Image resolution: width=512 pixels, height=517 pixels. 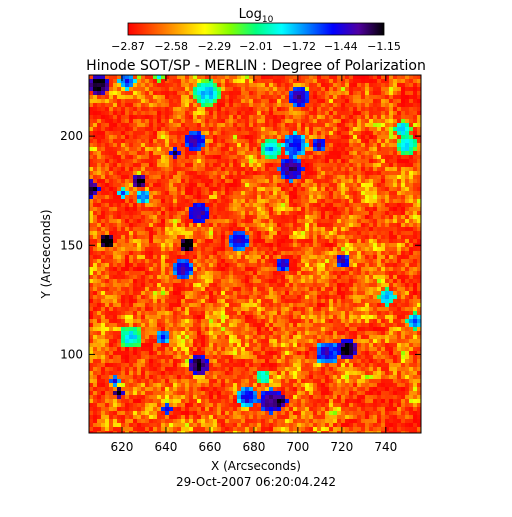 What do you see at coordinates (299, 46) in the screenshot?
I see `colorbar-tick-label: −1.72` at bounding box center [299, 46].